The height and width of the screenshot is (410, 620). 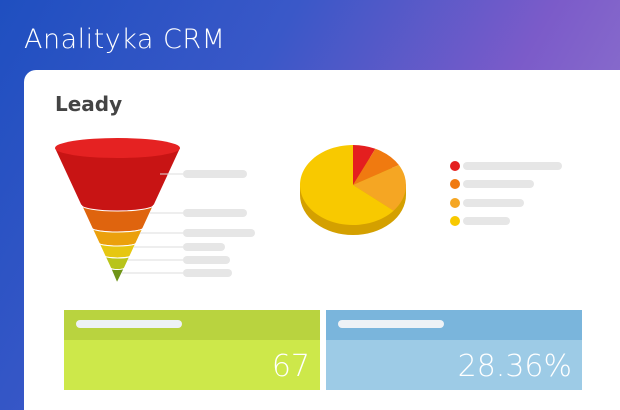 What do you see at coordinates (454, 350) in the screenshot?
I see `tile: 28.36%` at bounding box center [454, 350].